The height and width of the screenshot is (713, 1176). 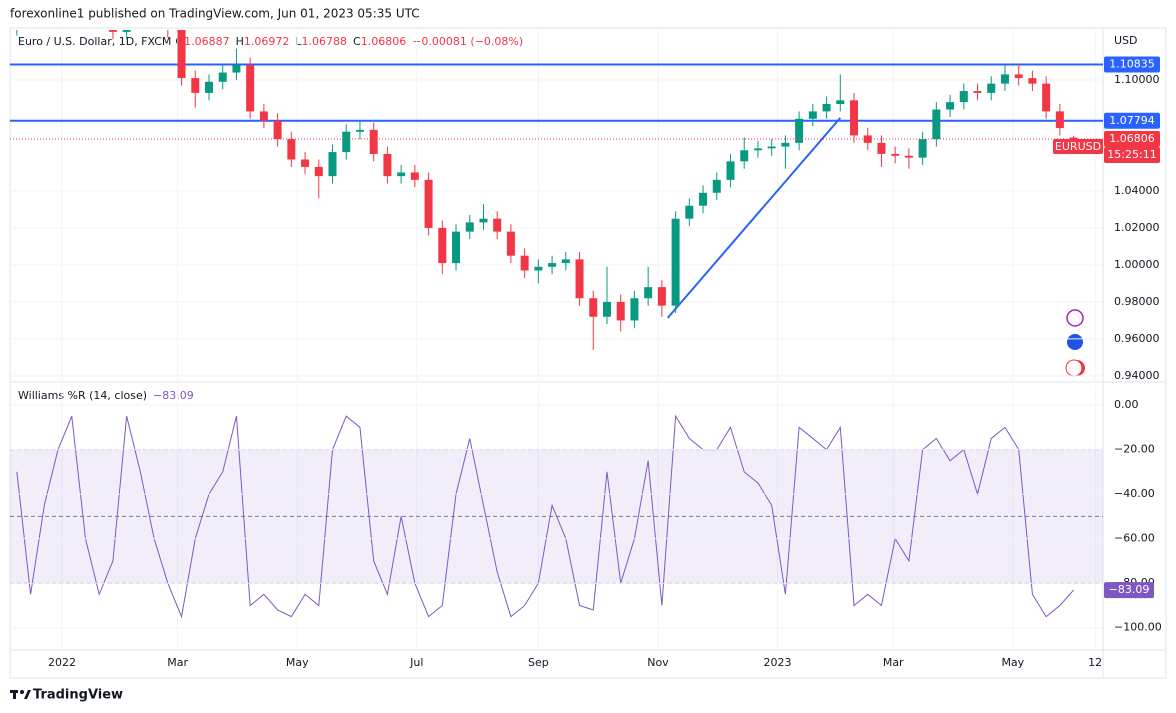 What do you see at coordinates (1137, 190) in the screenshot?
I see `y-tick-label: 1.04000` at bounding box center [1137, 190].